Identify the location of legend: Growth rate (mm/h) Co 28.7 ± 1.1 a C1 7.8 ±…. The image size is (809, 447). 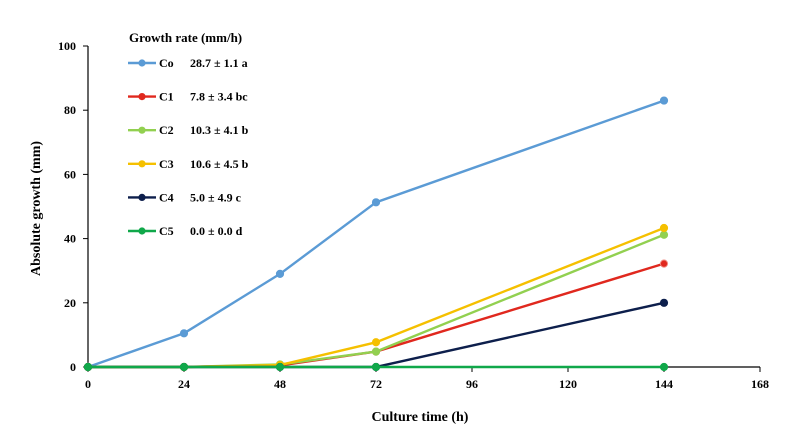
(188, 134).